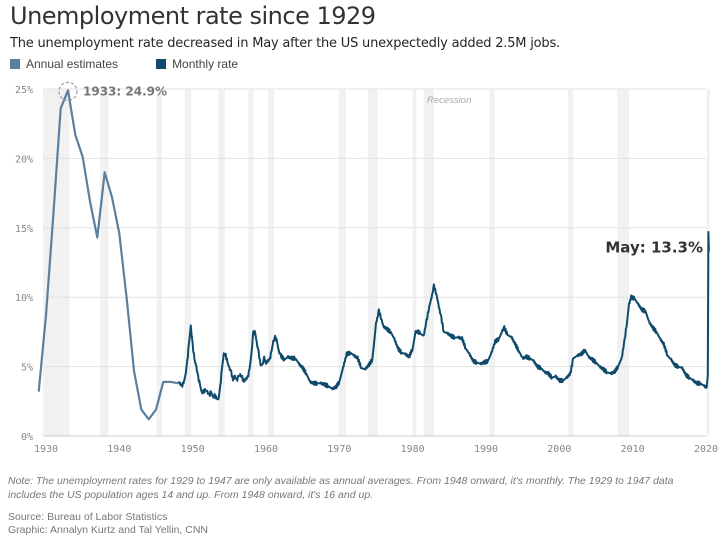 This screenshot has width=720, height=537. I want to click on x-tick-label: 1960, so click(266, 449).